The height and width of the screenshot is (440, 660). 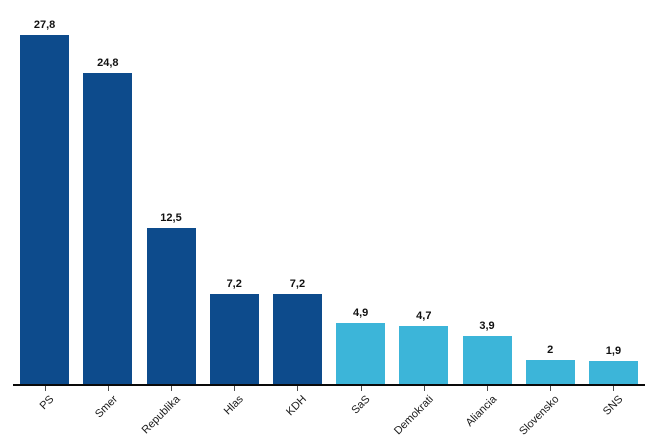 I want to click on bar-value-label: 1,9, so click(x=613, y=351).